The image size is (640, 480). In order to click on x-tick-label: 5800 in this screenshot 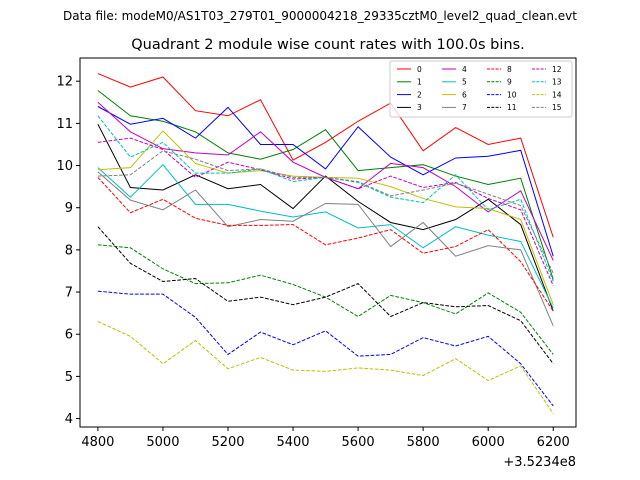, I will do `click(423, 442)`.